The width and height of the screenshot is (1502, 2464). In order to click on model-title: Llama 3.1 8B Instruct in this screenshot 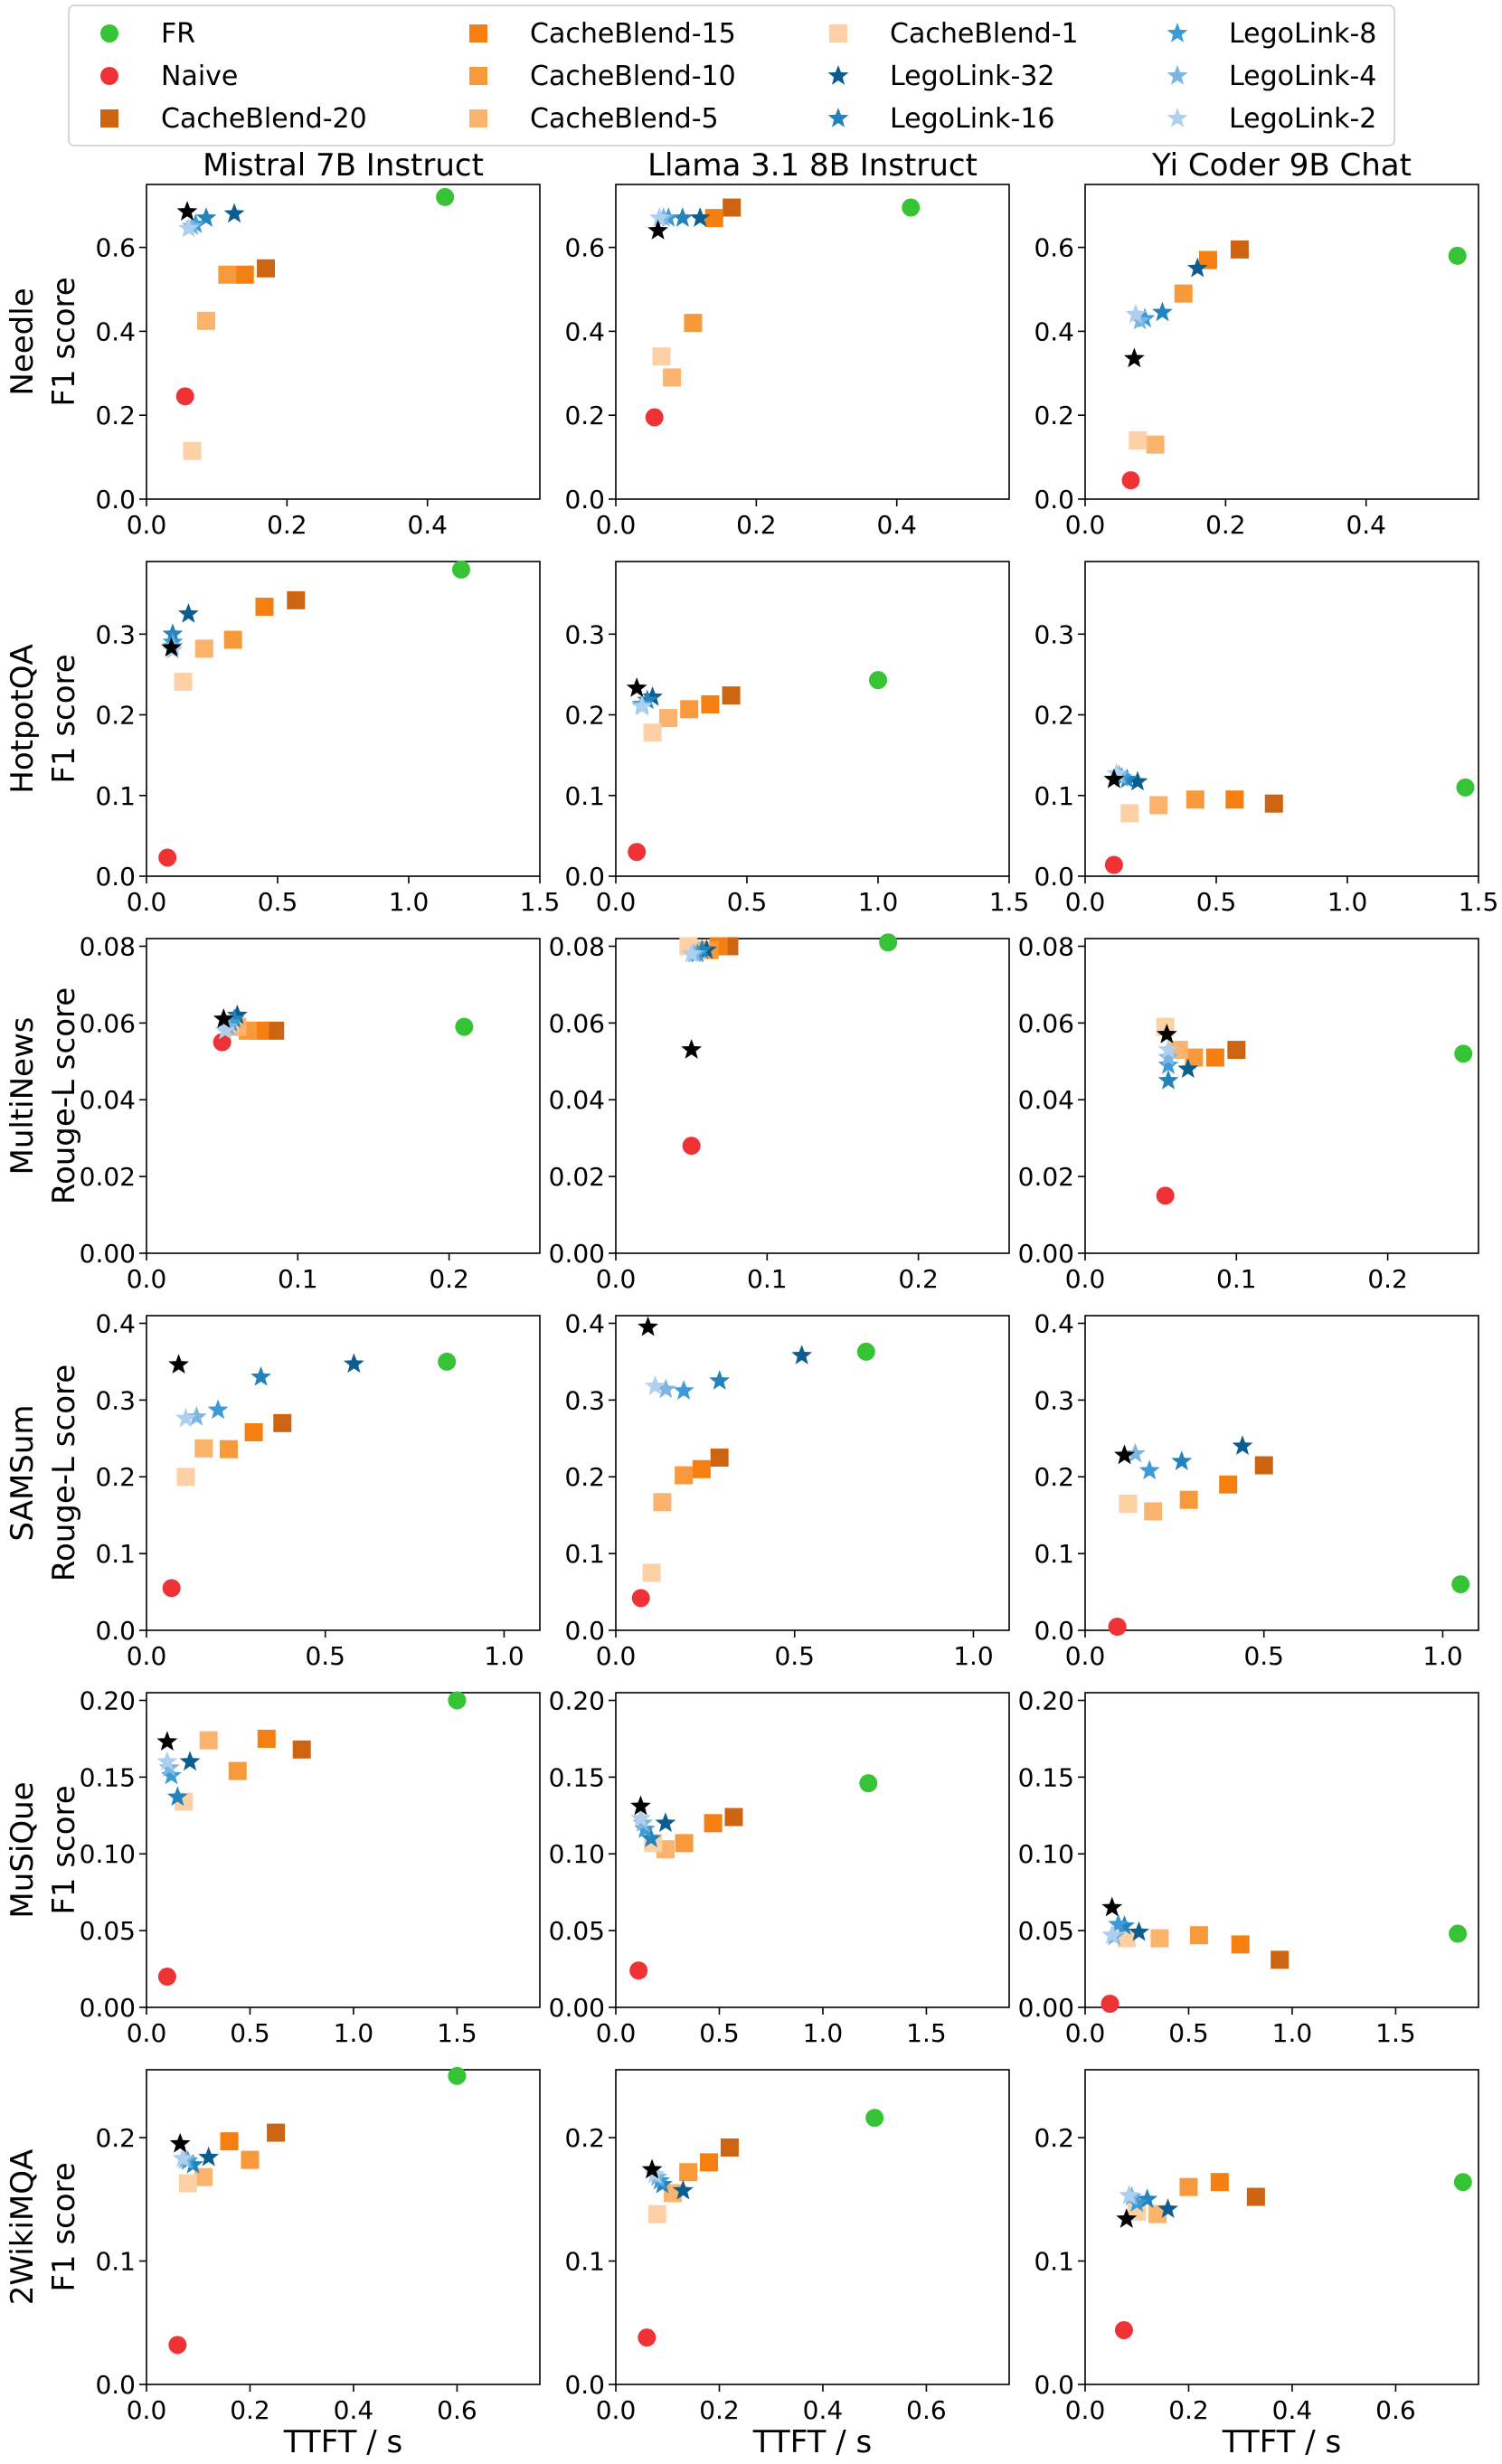, I will do `click(813, 165)`.